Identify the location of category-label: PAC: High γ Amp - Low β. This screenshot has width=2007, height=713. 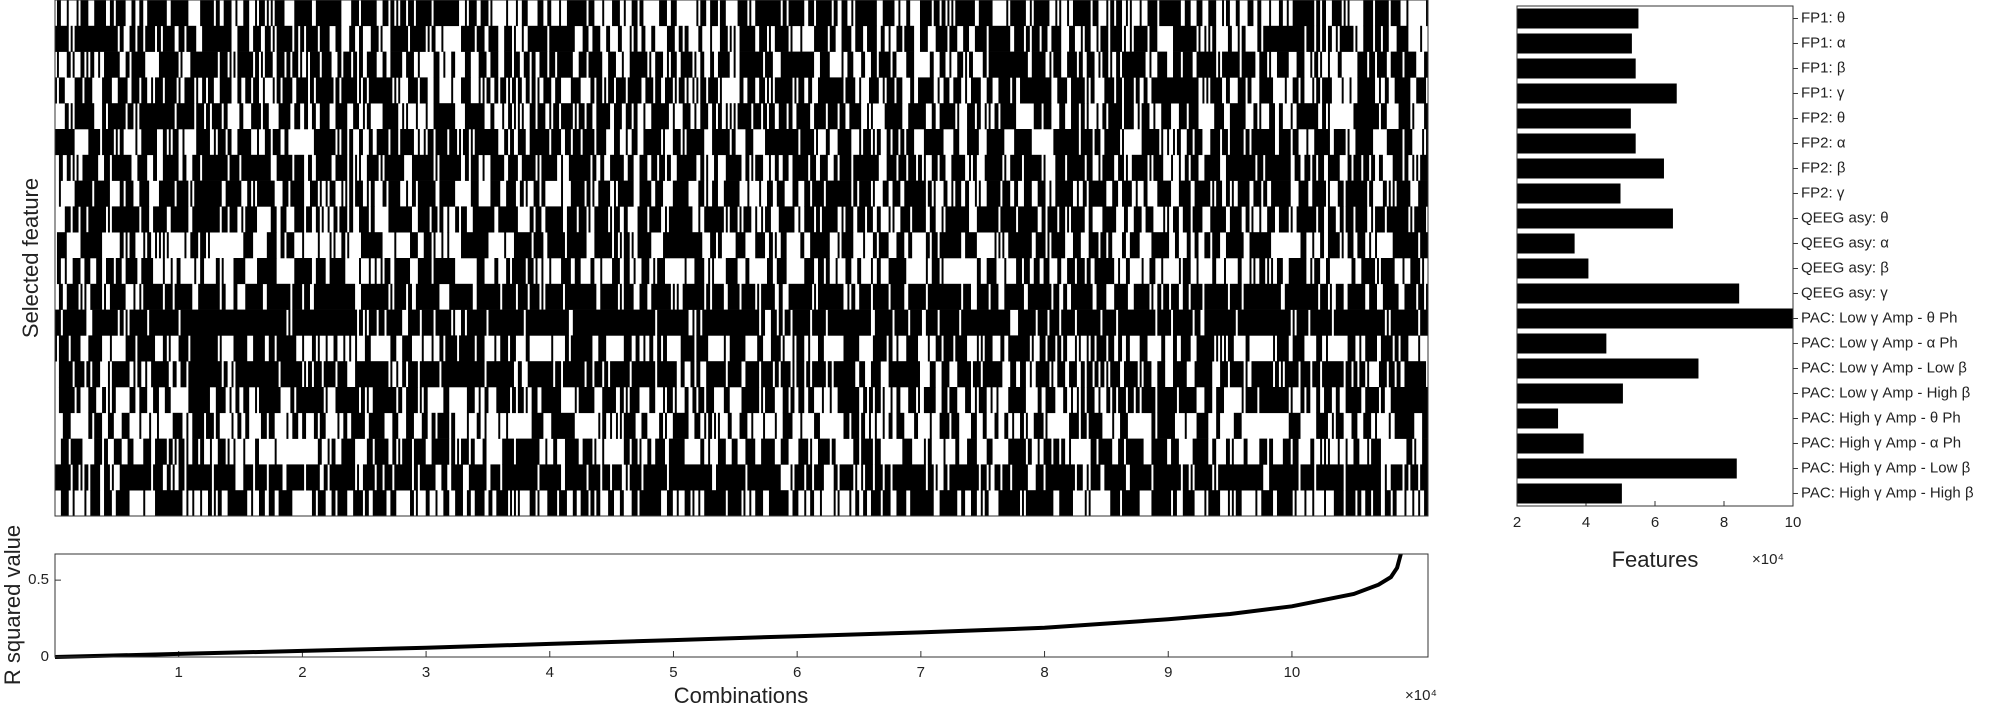
(1886, 467).